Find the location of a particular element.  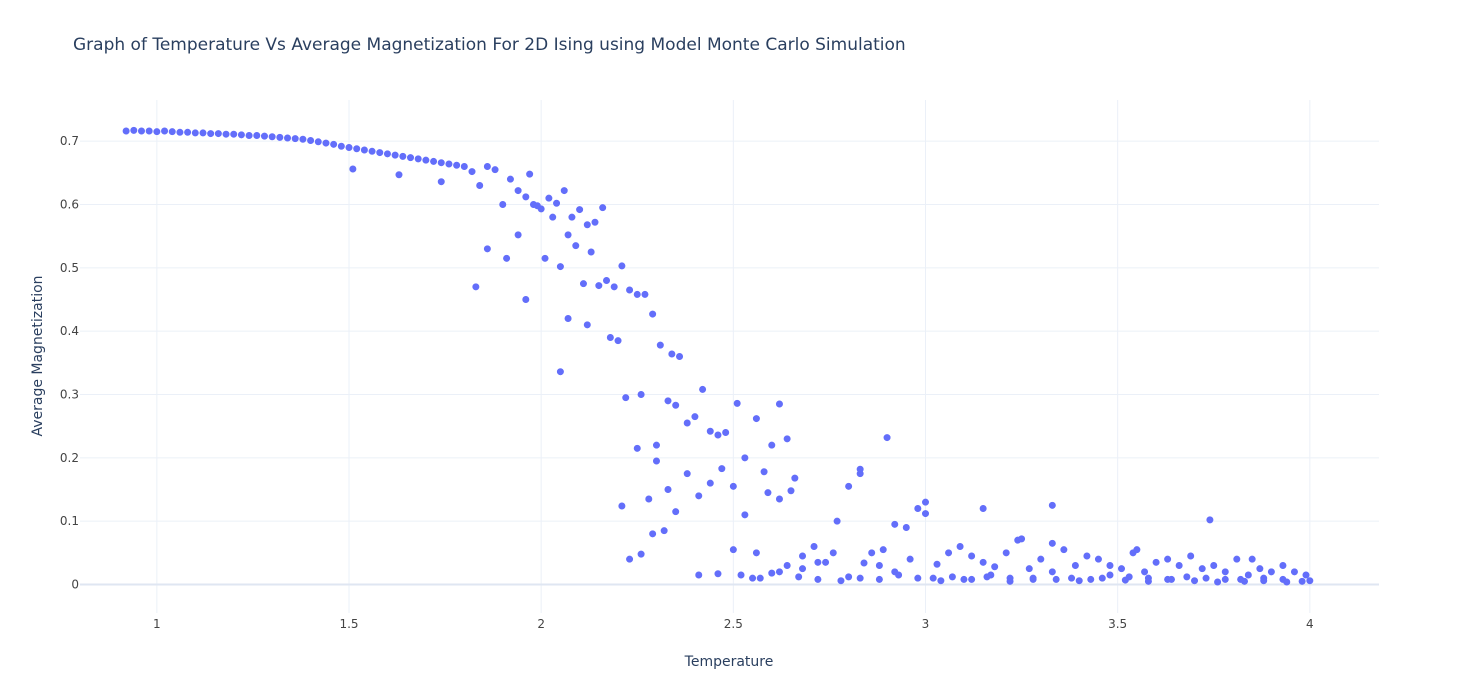

x-tick-label: 3 is located at coordinates (926, 624).